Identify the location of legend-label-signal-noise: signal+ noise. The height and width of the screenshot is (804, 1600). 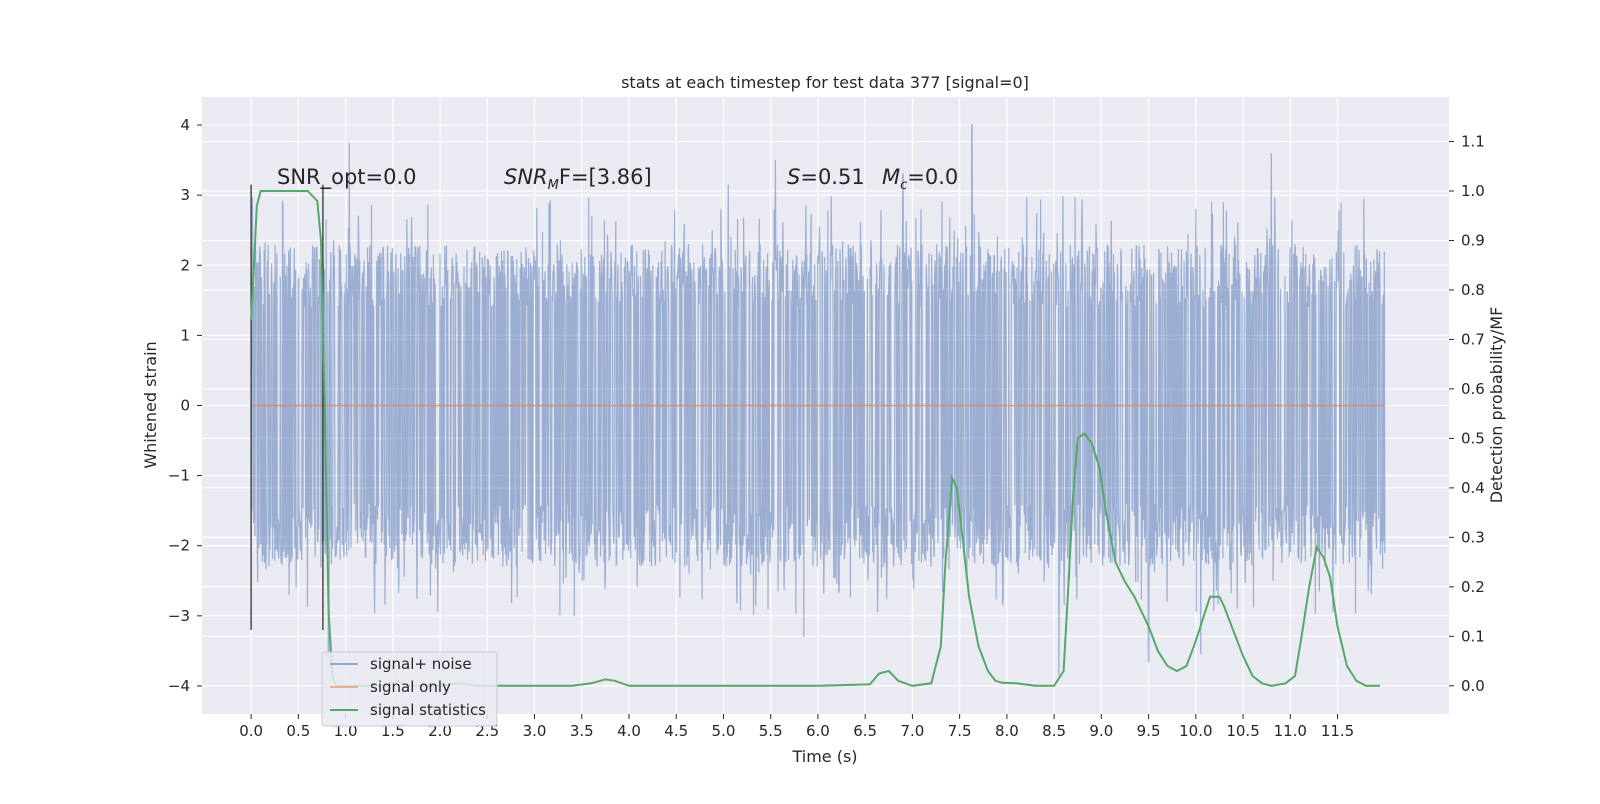
(421, 664).